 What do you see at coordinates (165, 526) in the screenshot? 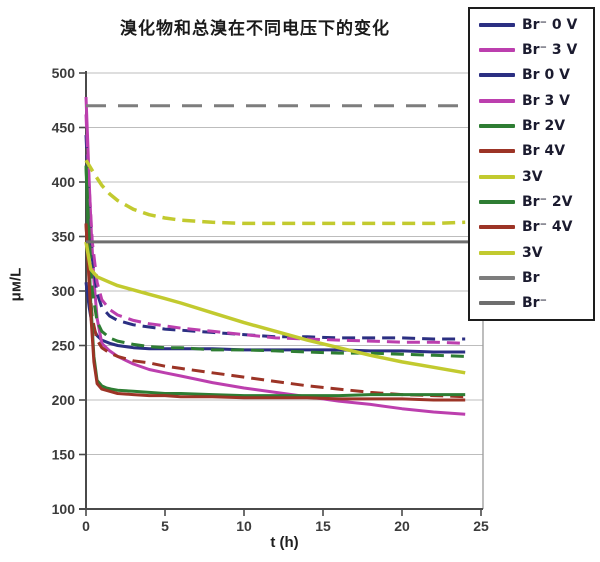
I see `x-tick-label-5: 5` at bounding box center [165, 526].